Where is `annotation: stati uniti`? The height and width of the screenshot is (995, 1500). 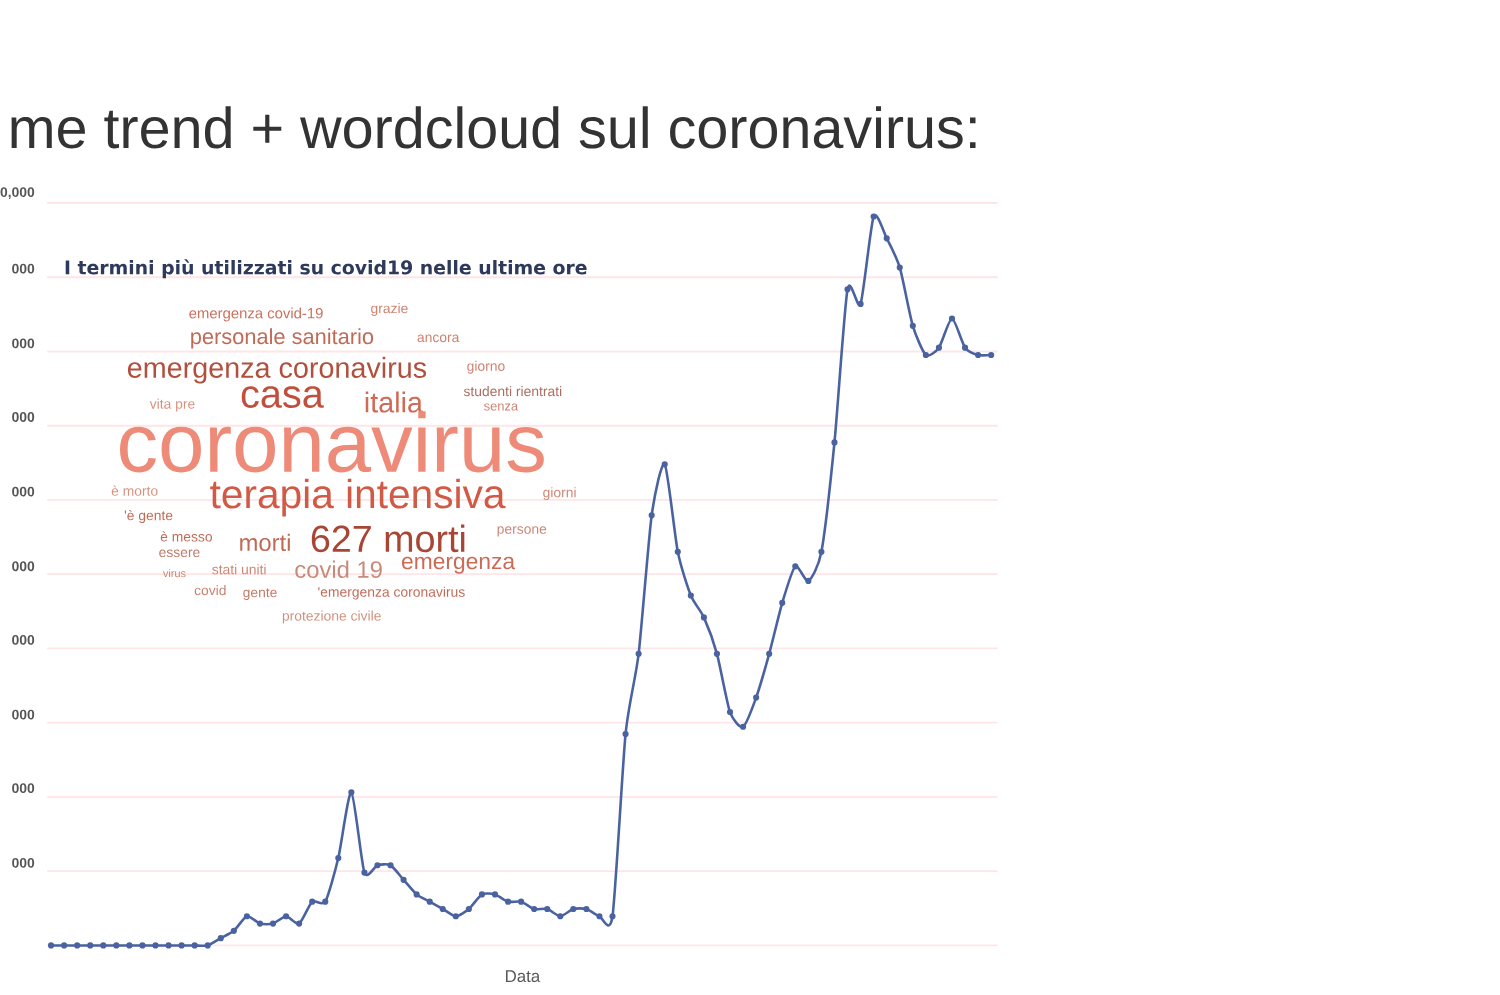
annotation: stati uniti is located at coordinates (239, 569).